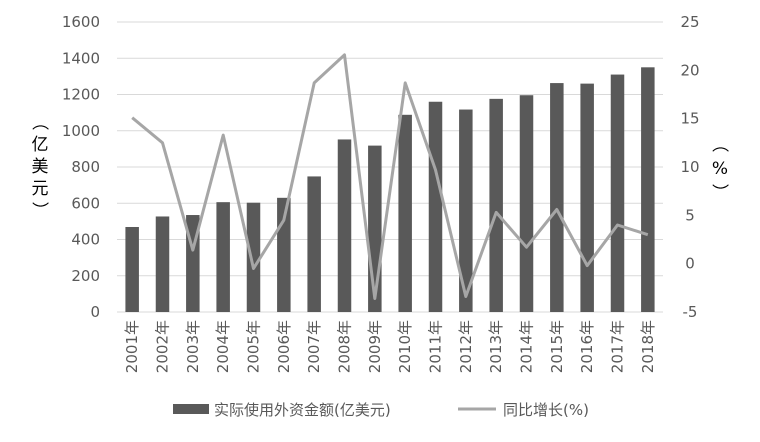  What do you see at coordinates (719, 144) in the screenshot?
I see `right-axis-title-char: （` at bounding box center [719, 144].